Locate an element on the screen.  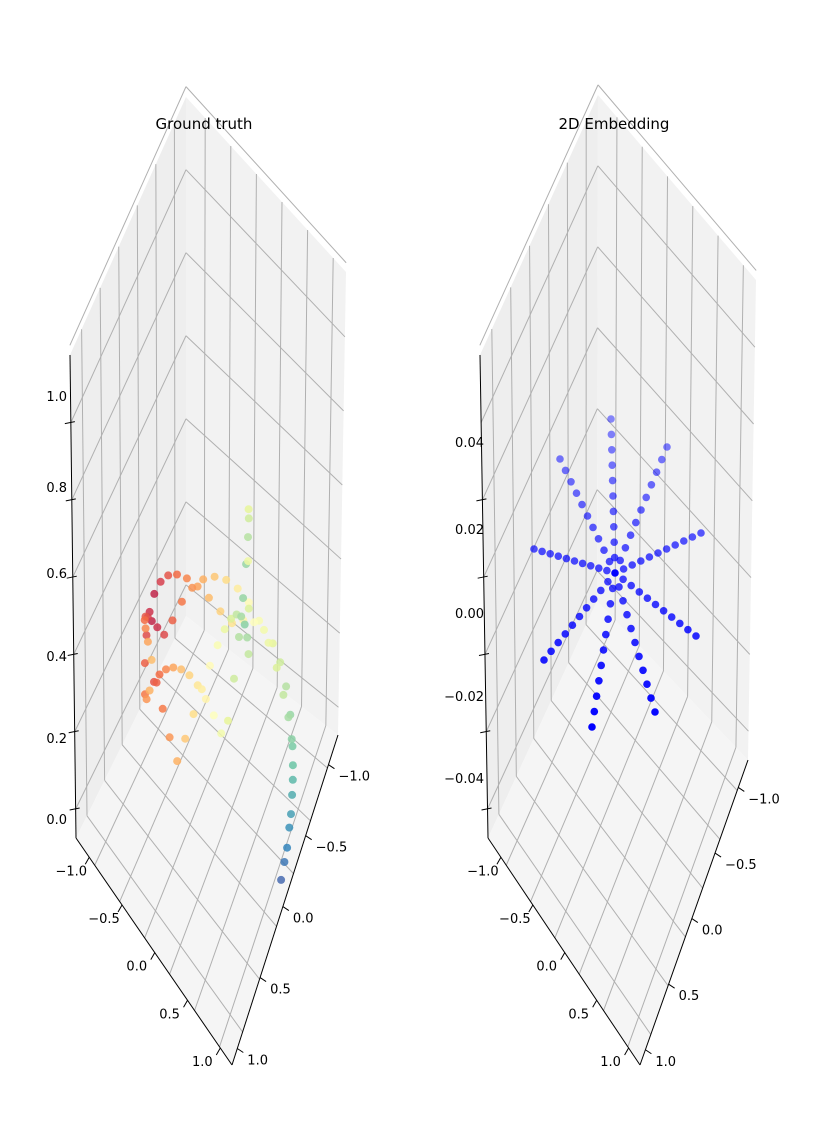
left-wall-vertical-gridline is located at coordinates (568, 412).